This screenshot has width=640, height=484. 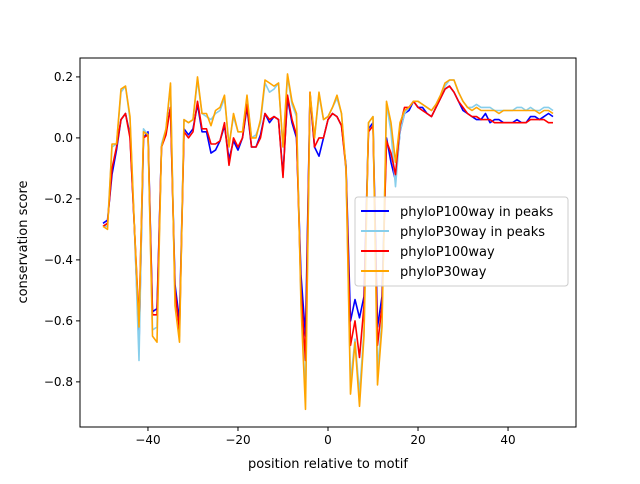 I want to click on y-tick-label: −0.2, so click(x=58, y=199).